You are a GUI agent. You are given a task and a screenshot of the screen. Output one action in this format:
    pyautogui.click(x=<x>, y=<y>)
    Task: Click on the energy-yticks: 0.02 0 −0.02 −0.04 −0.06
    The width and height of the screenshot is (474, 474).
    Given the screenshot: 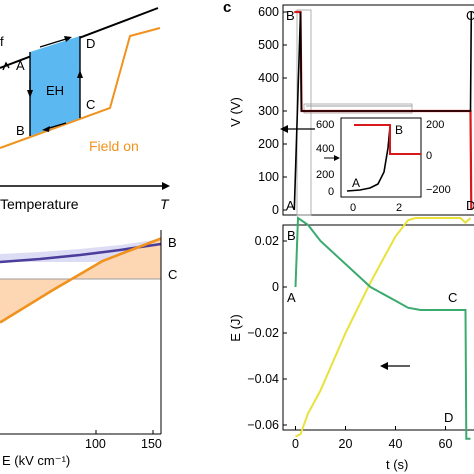 What is the action you would take?
    pyautogui.click(x=267, y=333)
    